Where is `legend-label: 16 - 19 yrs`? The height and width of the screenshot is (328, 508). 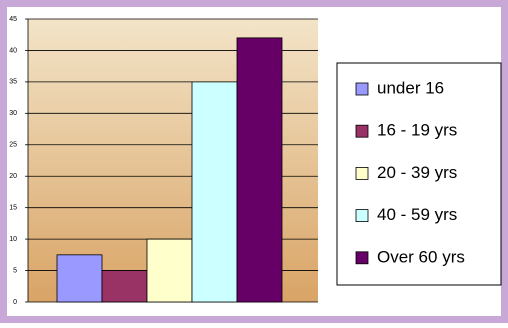 legend-label: 16 - 19 yrs is located at coordinates (417, 130).